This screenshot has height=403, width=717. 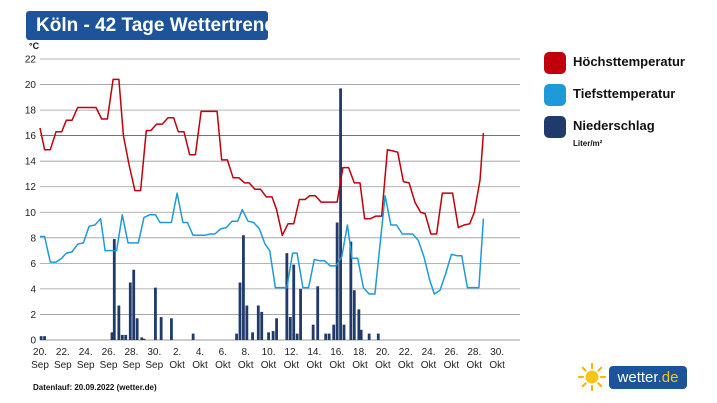 What do you see at coordinates (151, 25) in the screenshot?
I see `page-title: Köln - 42 Tage Wettertrend` at bounding box center [151, 25].